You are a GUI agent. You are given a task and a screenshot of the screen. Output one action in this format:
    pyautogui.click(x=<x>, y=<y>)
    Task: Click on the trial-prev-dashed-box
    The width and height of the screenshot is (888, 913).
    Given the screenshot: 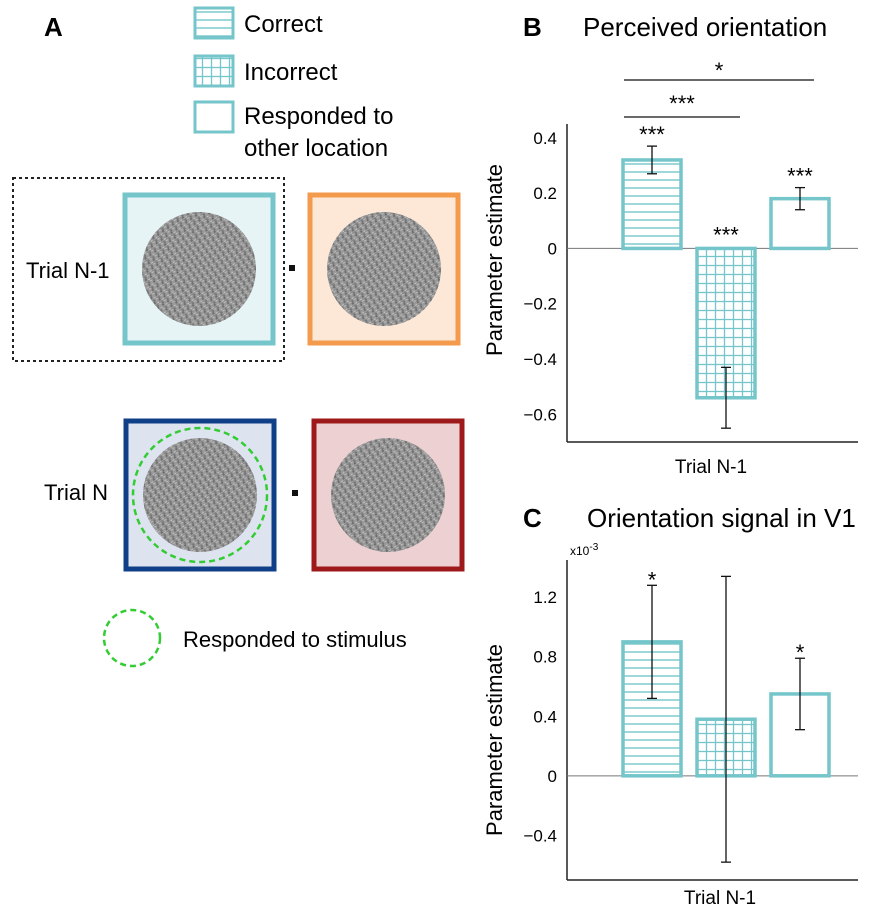 What is the action you would take?
    pyautogui.click(x=148, y=269)
    